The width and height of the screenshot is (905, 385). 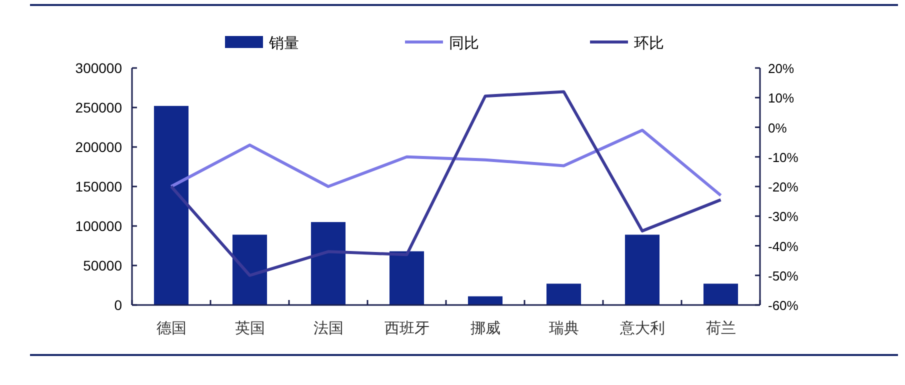 What do you see at coordinates (781, 68) in the screenshot?
I see `y2-tick-label: 20%` at bounding box center [781, 68].